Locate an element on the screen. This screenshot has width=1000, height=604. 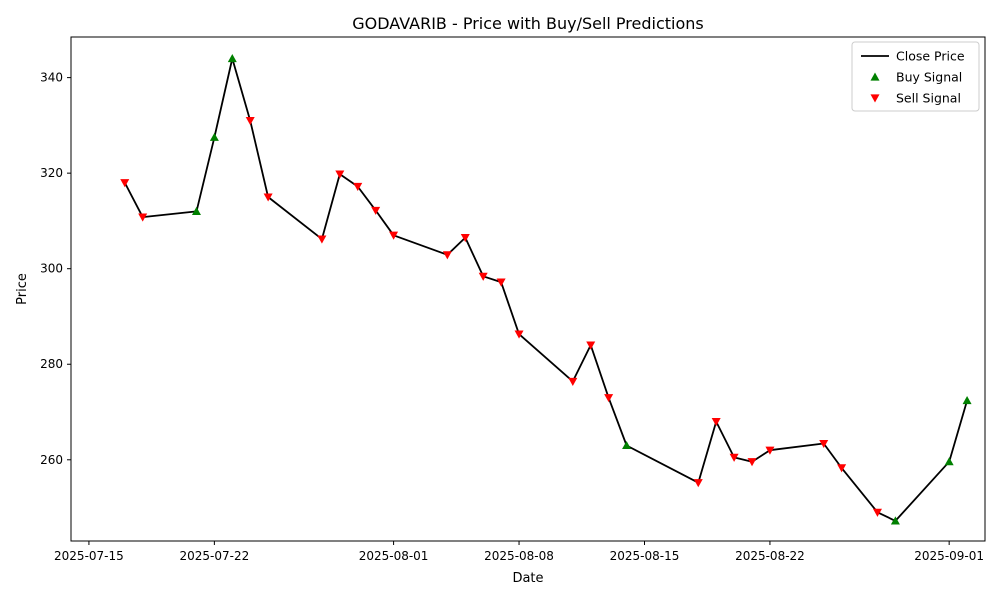
x-axis-label: Date is located at coordinates (527, 578).